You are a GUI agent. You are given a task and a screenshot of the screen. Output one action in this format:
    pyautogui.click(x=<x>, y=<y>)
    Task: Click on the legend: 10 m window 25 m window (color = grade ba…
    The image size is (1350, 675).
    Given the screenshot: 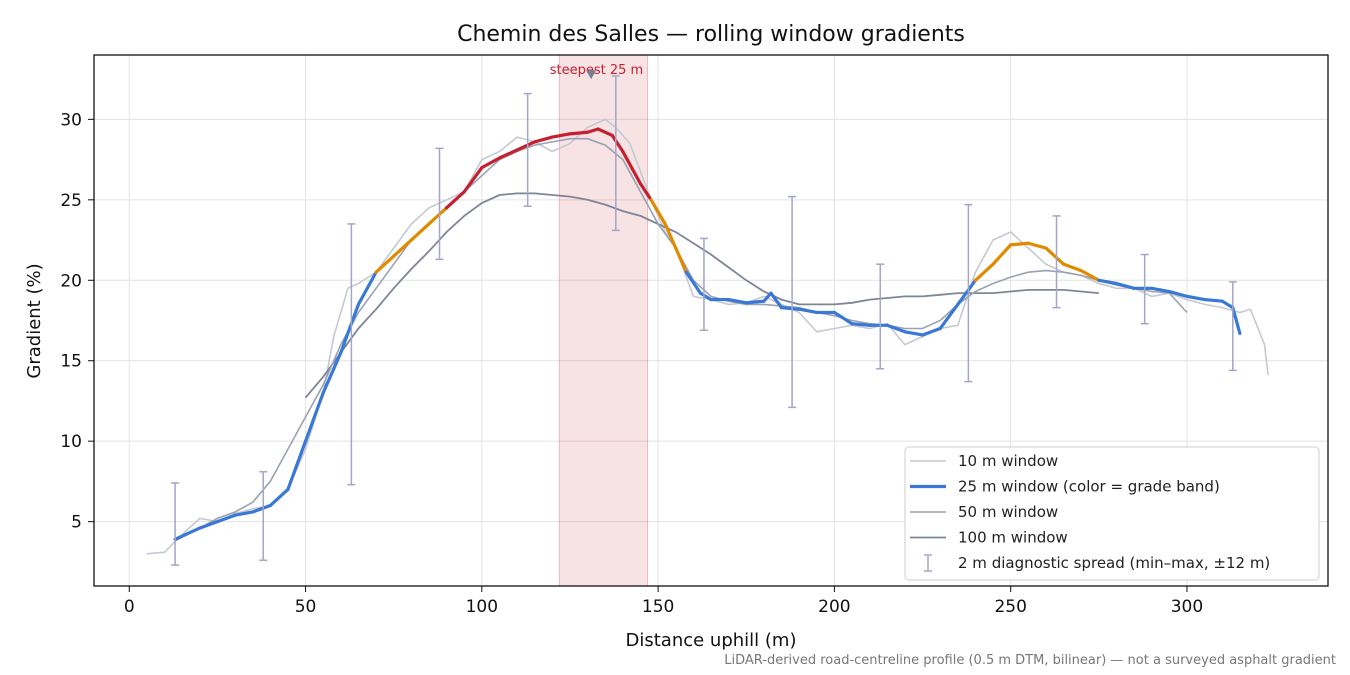 What is the action you would take?
    pyautogui.click(x=1112, y=513)
    